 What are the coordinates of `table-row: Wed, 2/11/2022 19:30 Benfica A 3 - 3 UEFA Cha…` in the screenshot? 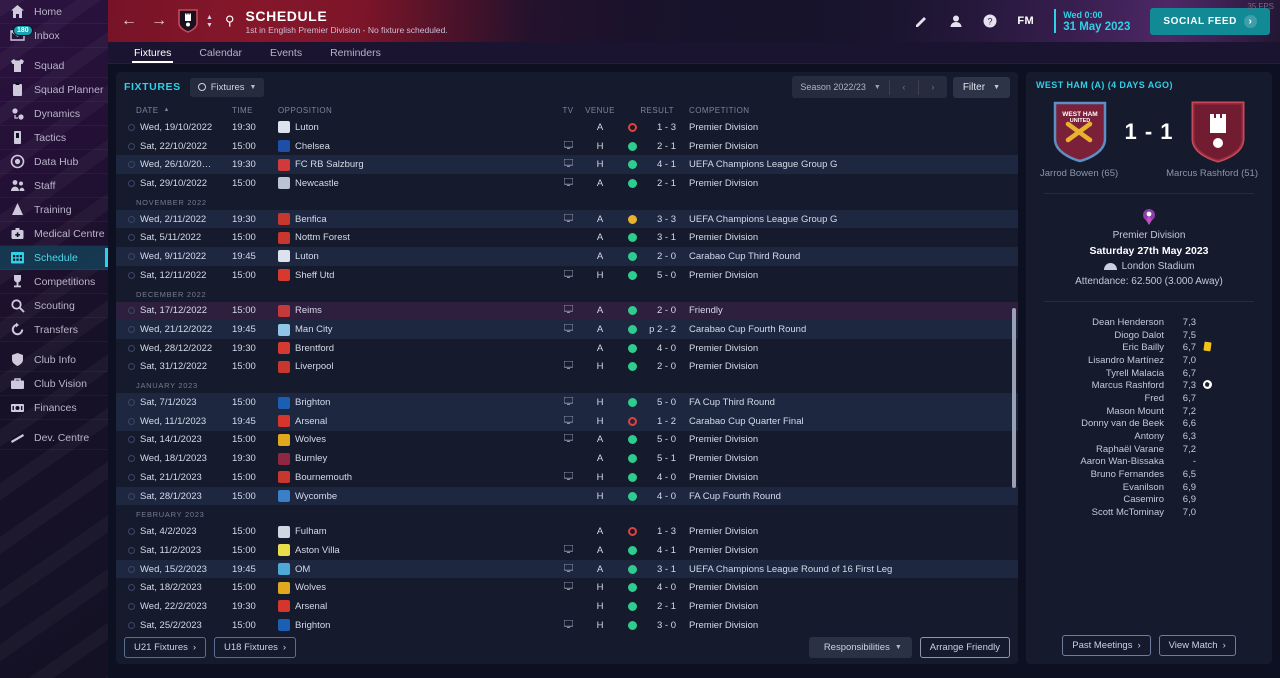 It's located at (567, 219).